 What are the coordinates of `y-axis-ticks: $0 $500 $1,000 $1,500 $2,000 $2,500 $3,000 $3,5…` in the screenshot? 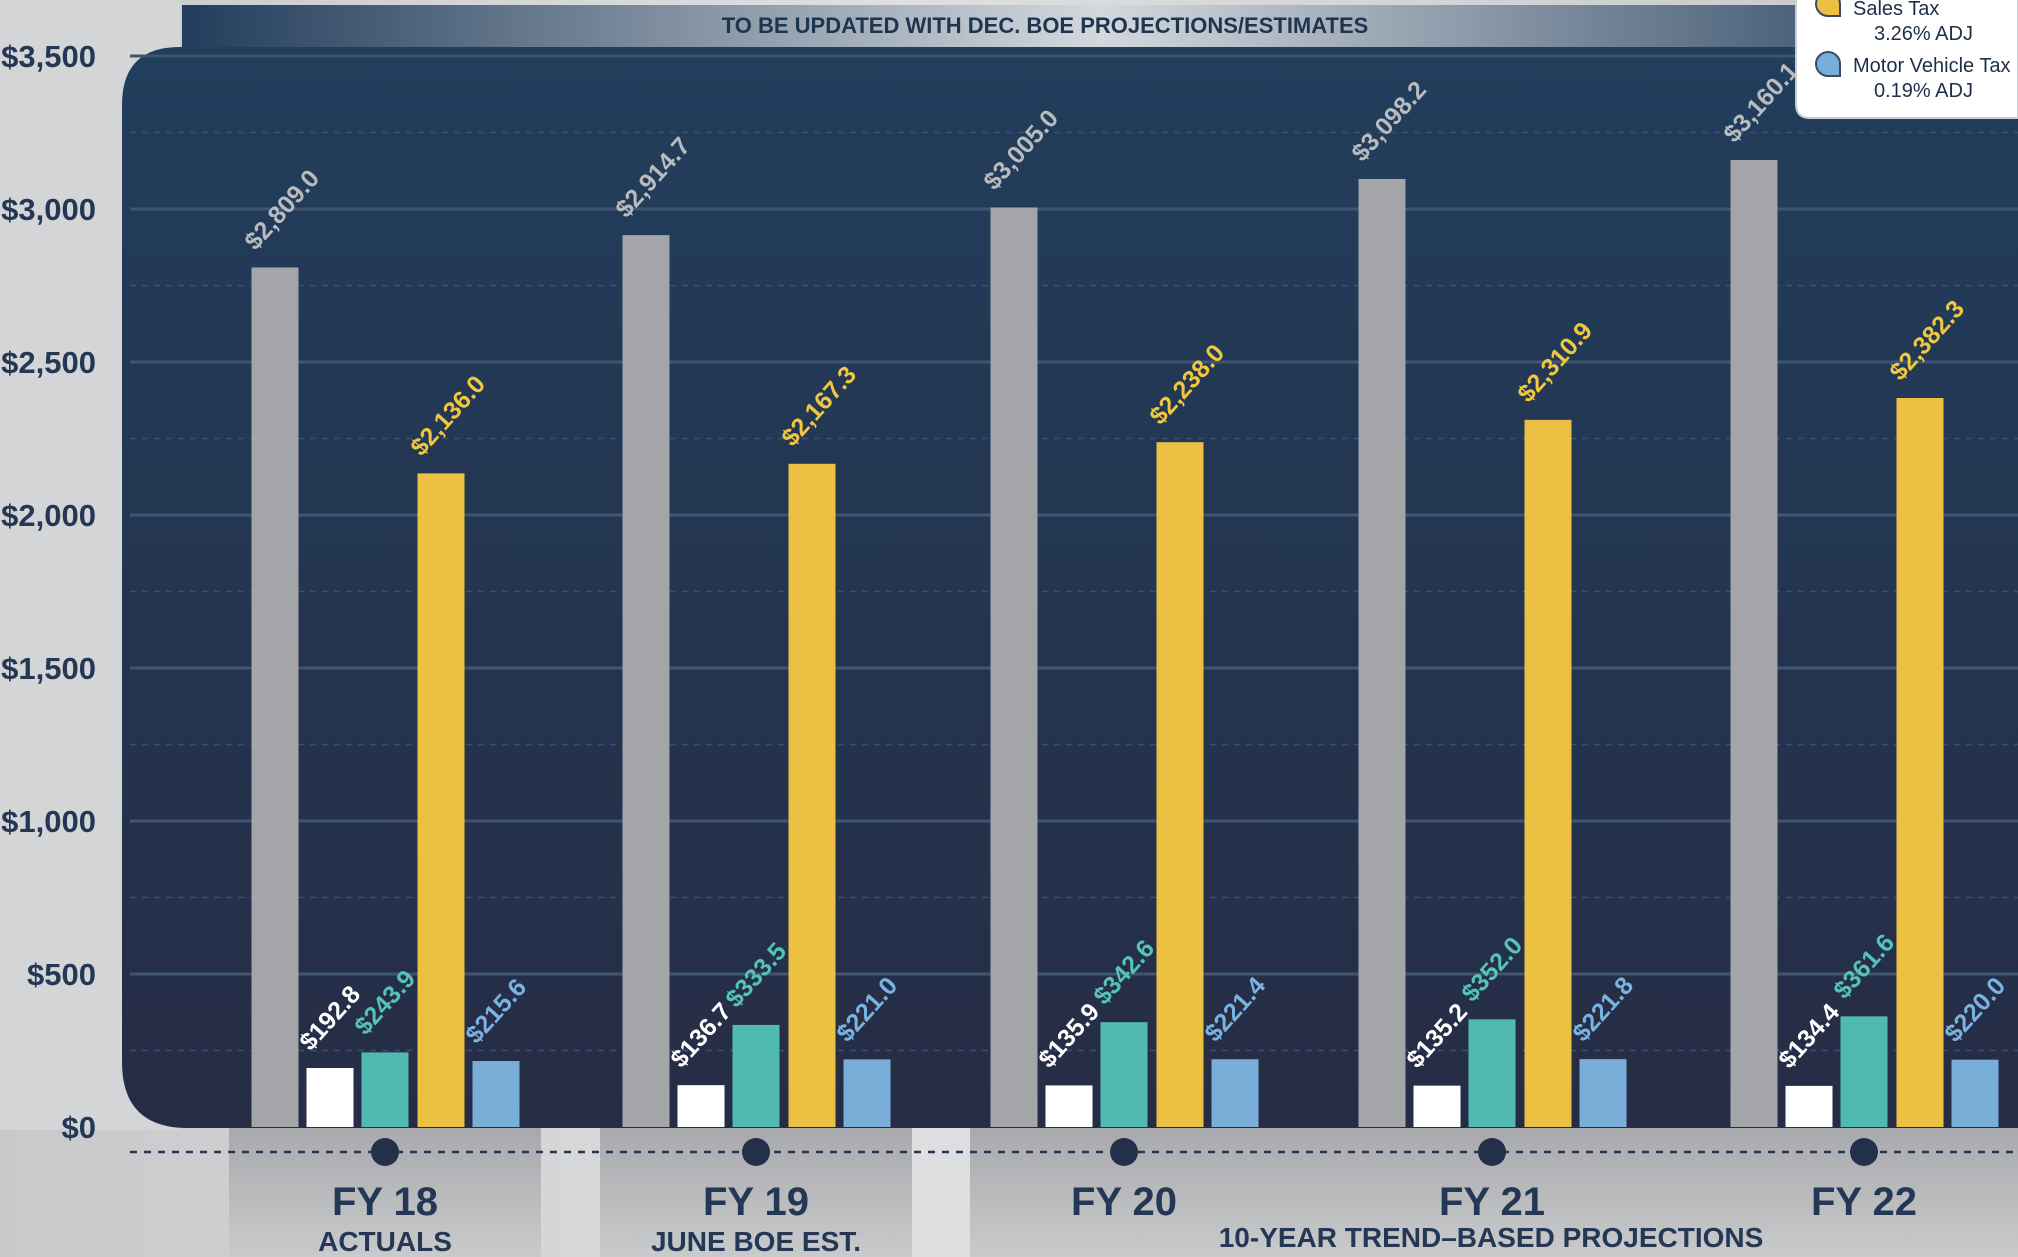 It's located at (48, 592).